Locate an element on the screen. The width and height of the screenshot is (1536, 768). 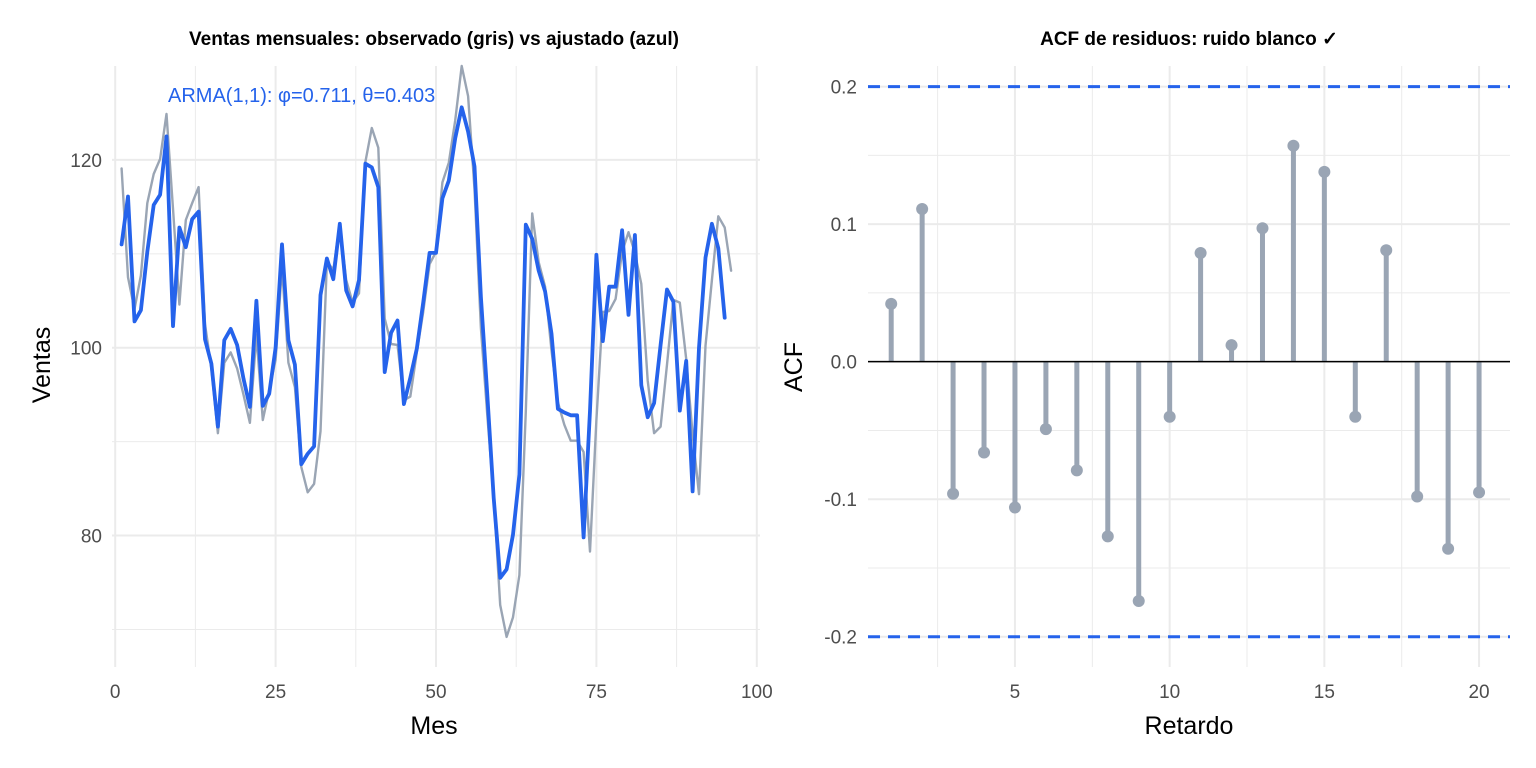
acf-chart-title: ACF de residuos: ruido blanco ✓ is located at coordinates (1189, 39).